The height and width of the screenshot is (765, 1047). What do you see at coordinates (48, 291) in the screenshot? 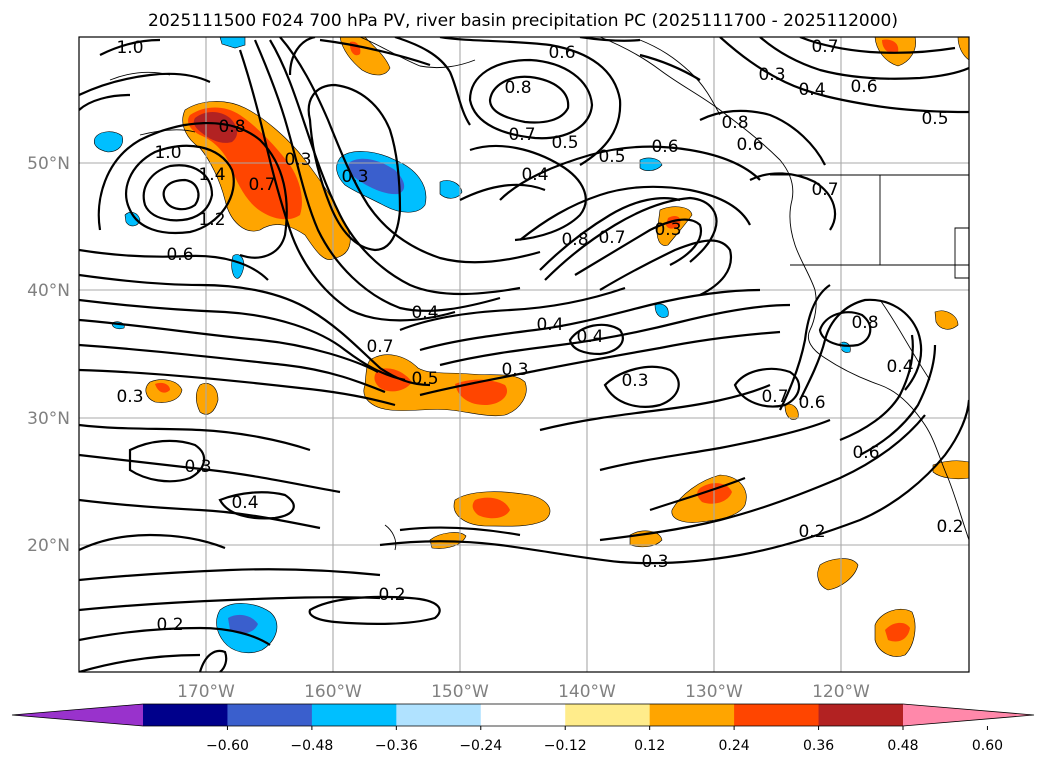
I see `lat-label: 40°N` at bounding box center [48, 291].